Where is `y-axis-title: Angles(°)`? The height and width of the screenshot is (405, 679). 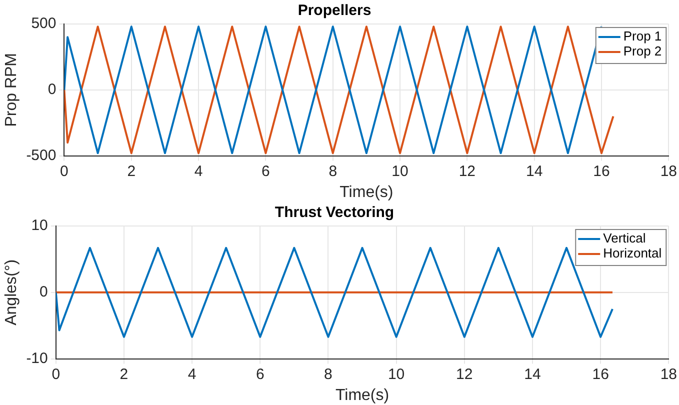 y-axis-title: Angles(°) is located at coordinates (11, 292).